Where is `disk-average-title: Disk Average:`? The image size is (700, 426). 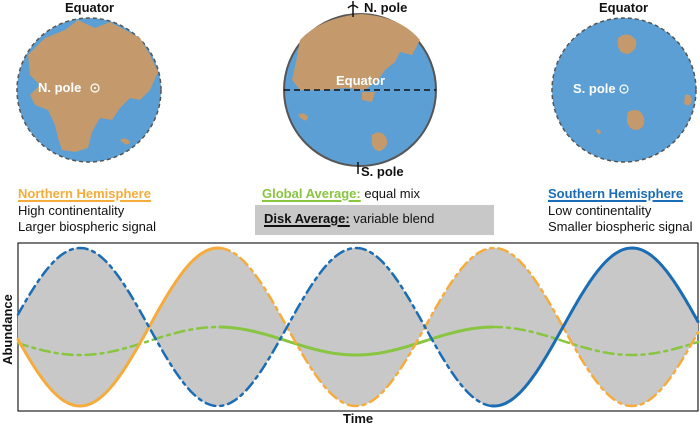 disk-average-title: Disk Average: is located at coordinates (307, 218).